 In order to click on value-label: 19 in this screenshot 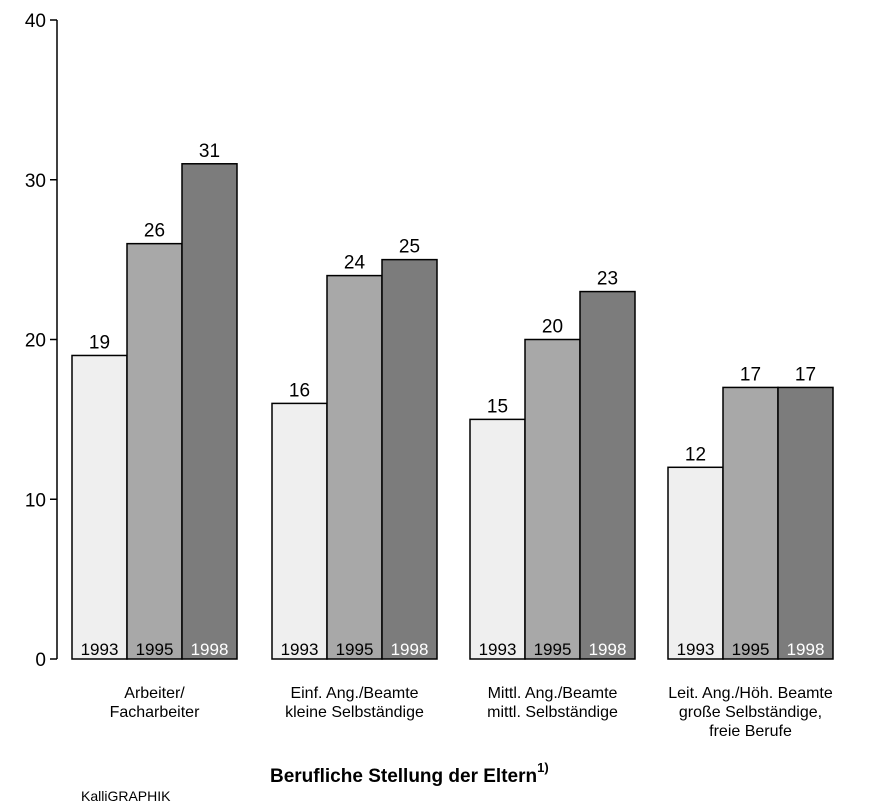, I will do `click(99, 342)`.